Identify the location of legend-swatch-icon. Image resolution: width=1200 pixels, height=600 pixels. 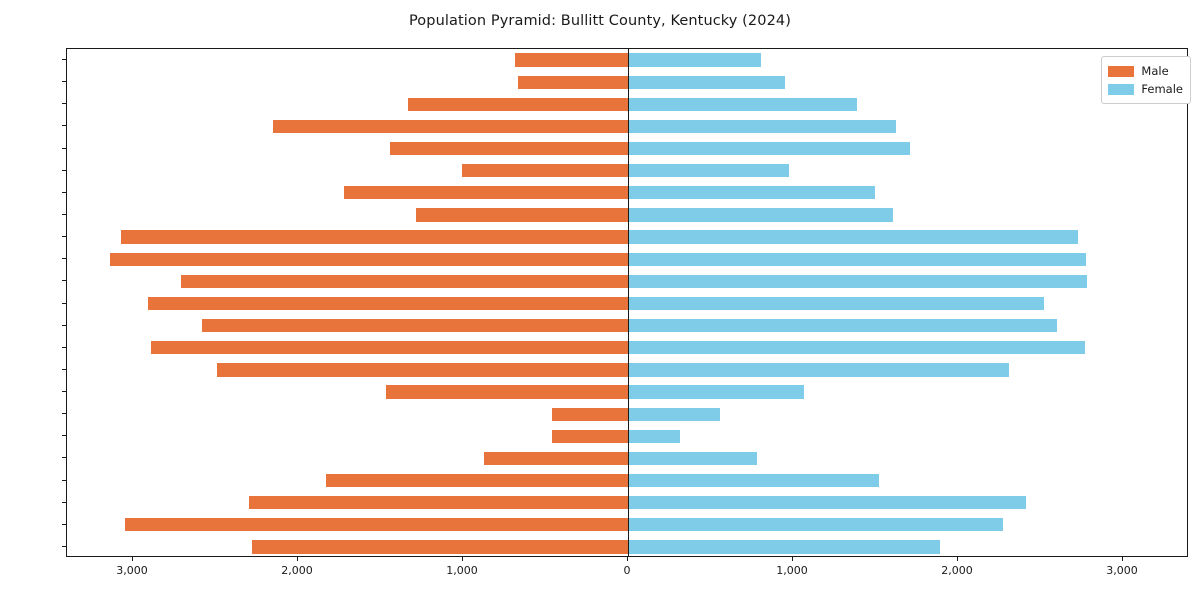
(1121, 71).